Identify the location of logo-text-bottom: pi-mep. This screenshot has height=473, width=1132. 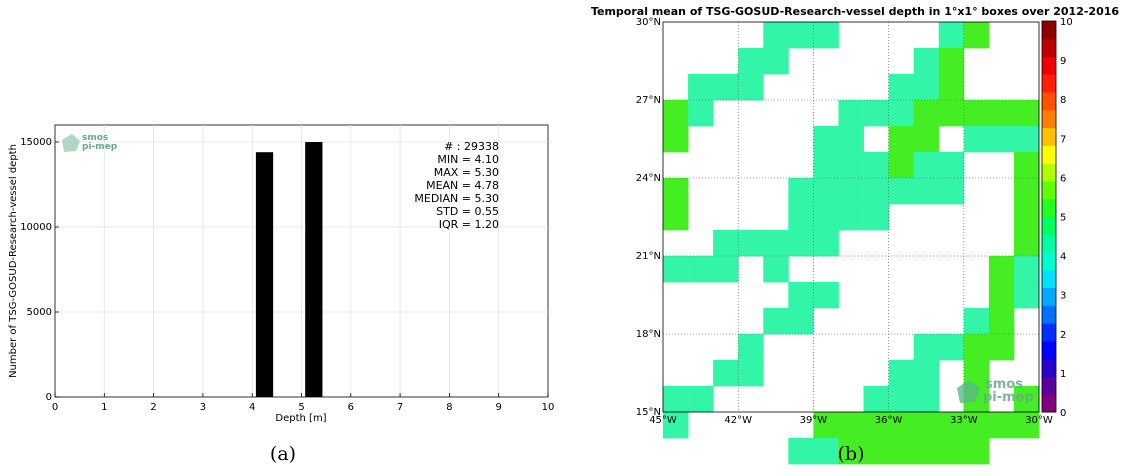
(100, 147).